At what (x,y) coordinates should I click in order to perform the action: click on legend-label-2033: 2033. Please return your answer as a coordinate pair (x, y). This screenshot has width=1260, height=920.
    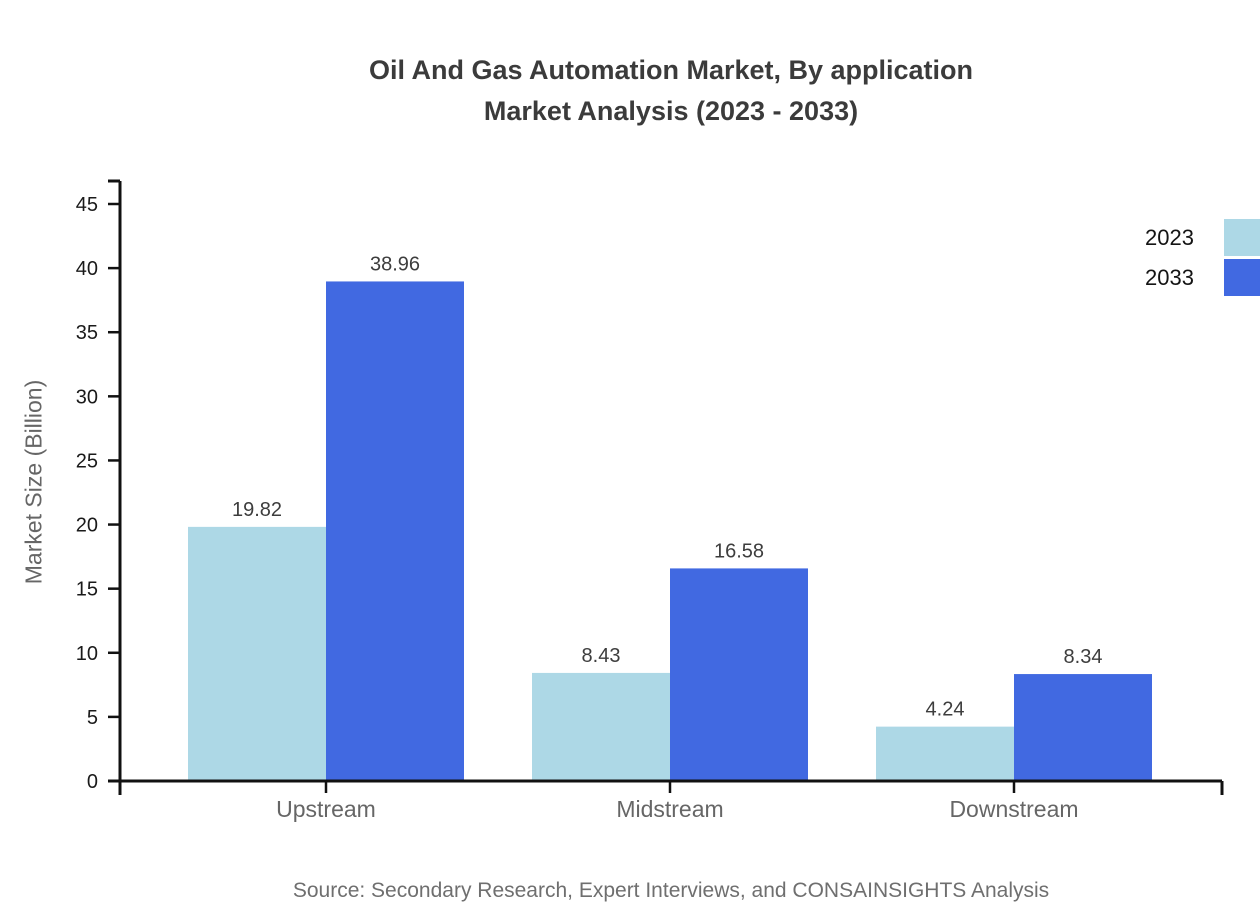
    Looking at the image, I should click on (1169, 277).